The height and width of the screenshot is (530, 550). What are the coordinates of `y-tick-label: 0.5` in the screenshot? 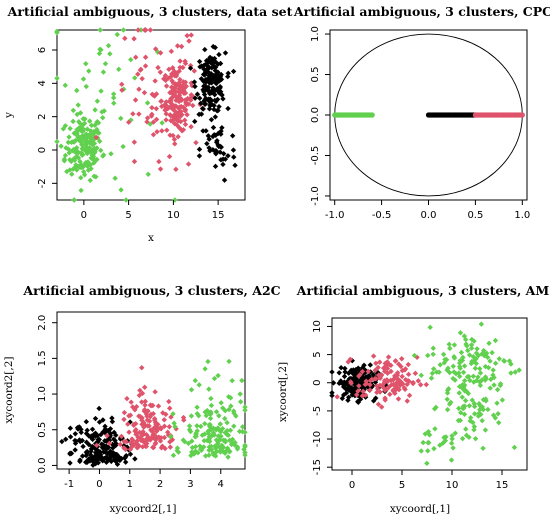 It's located at (42, 430).